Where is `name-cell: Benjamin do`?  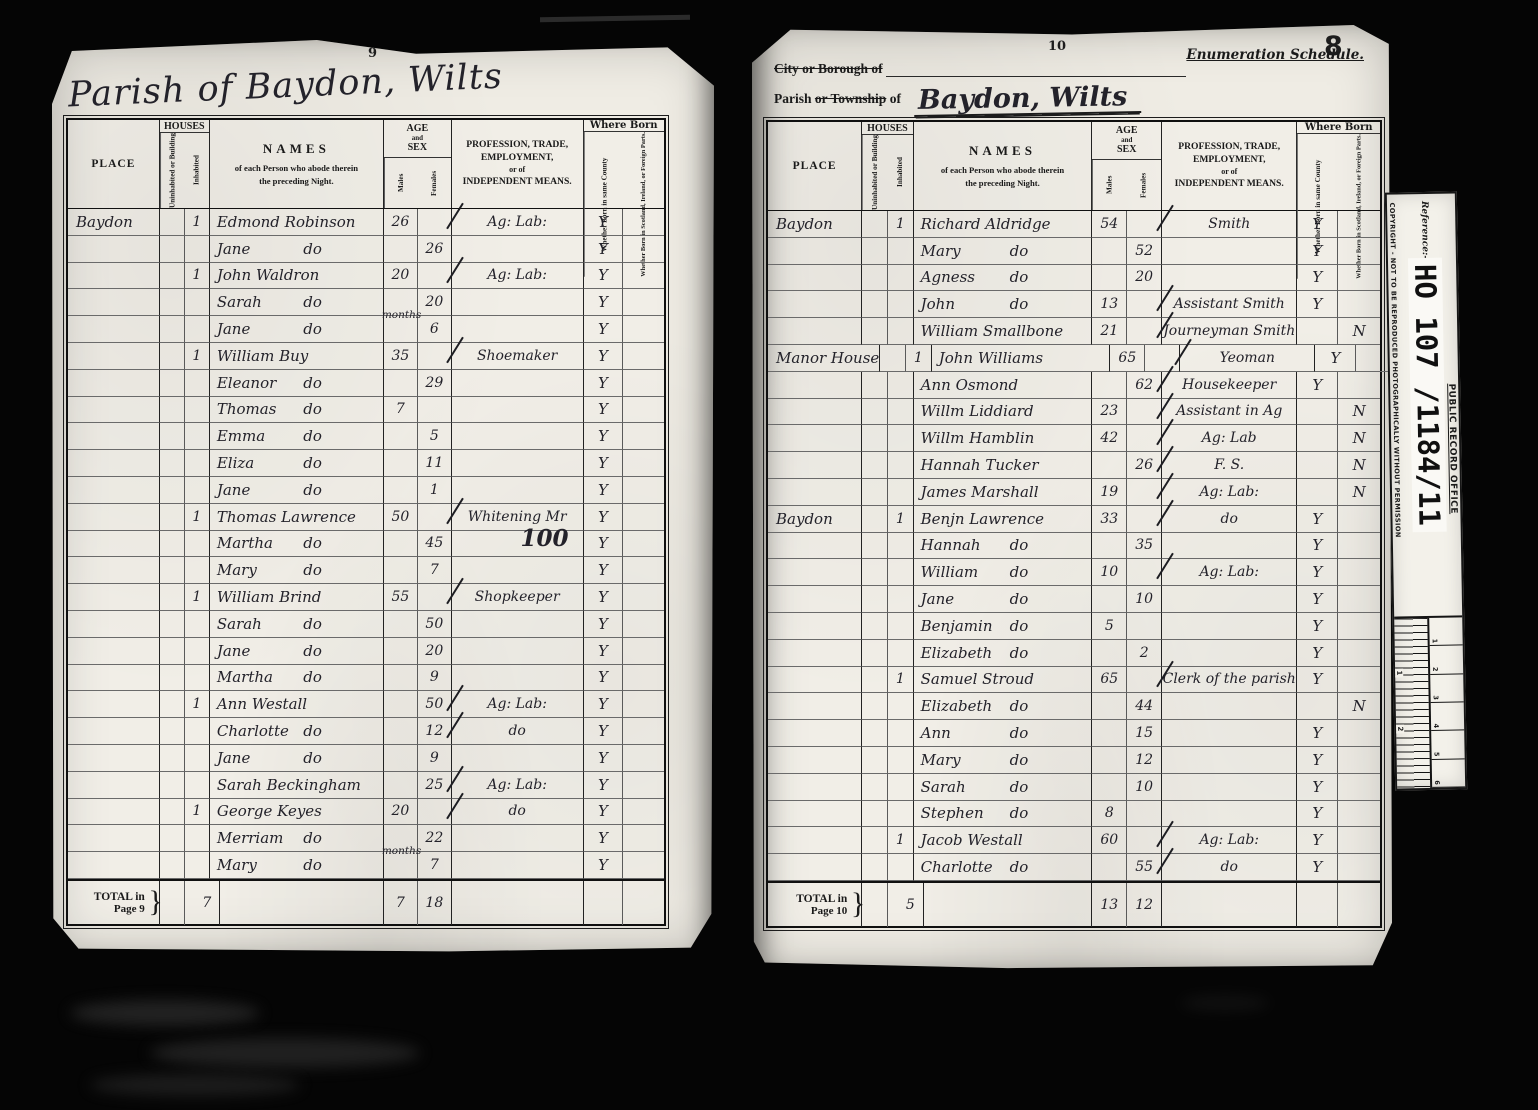
name-cell: Benjamin do is located at coordinates (1003, 626).